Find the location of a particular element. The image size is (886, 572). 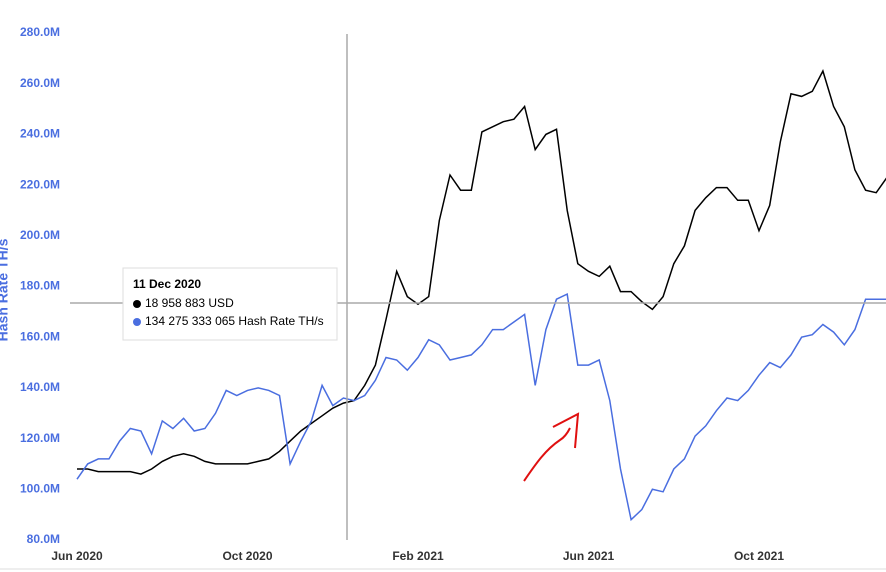

y-tick-label: 80.0M is located at coordinates (43, 539).